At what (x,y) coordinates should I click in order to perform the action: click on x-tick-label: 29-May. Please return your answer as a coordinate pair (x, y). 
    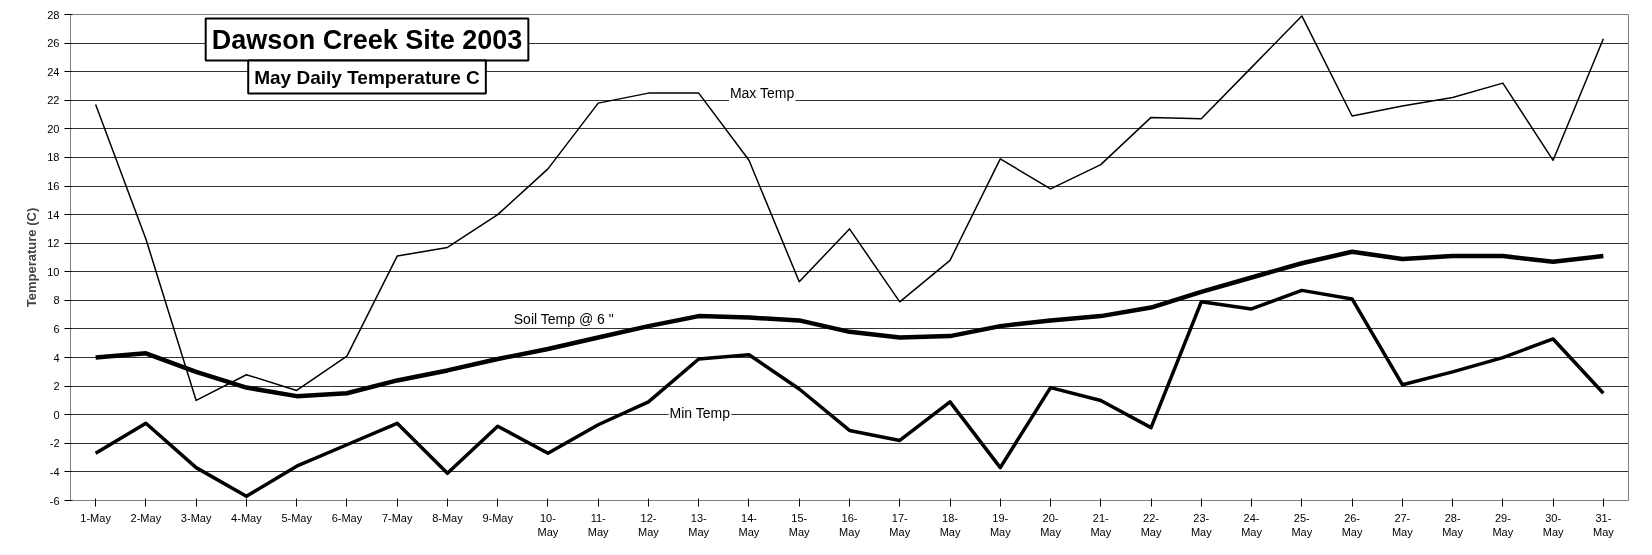
    Looking at the image, I should click on (1503, 524).